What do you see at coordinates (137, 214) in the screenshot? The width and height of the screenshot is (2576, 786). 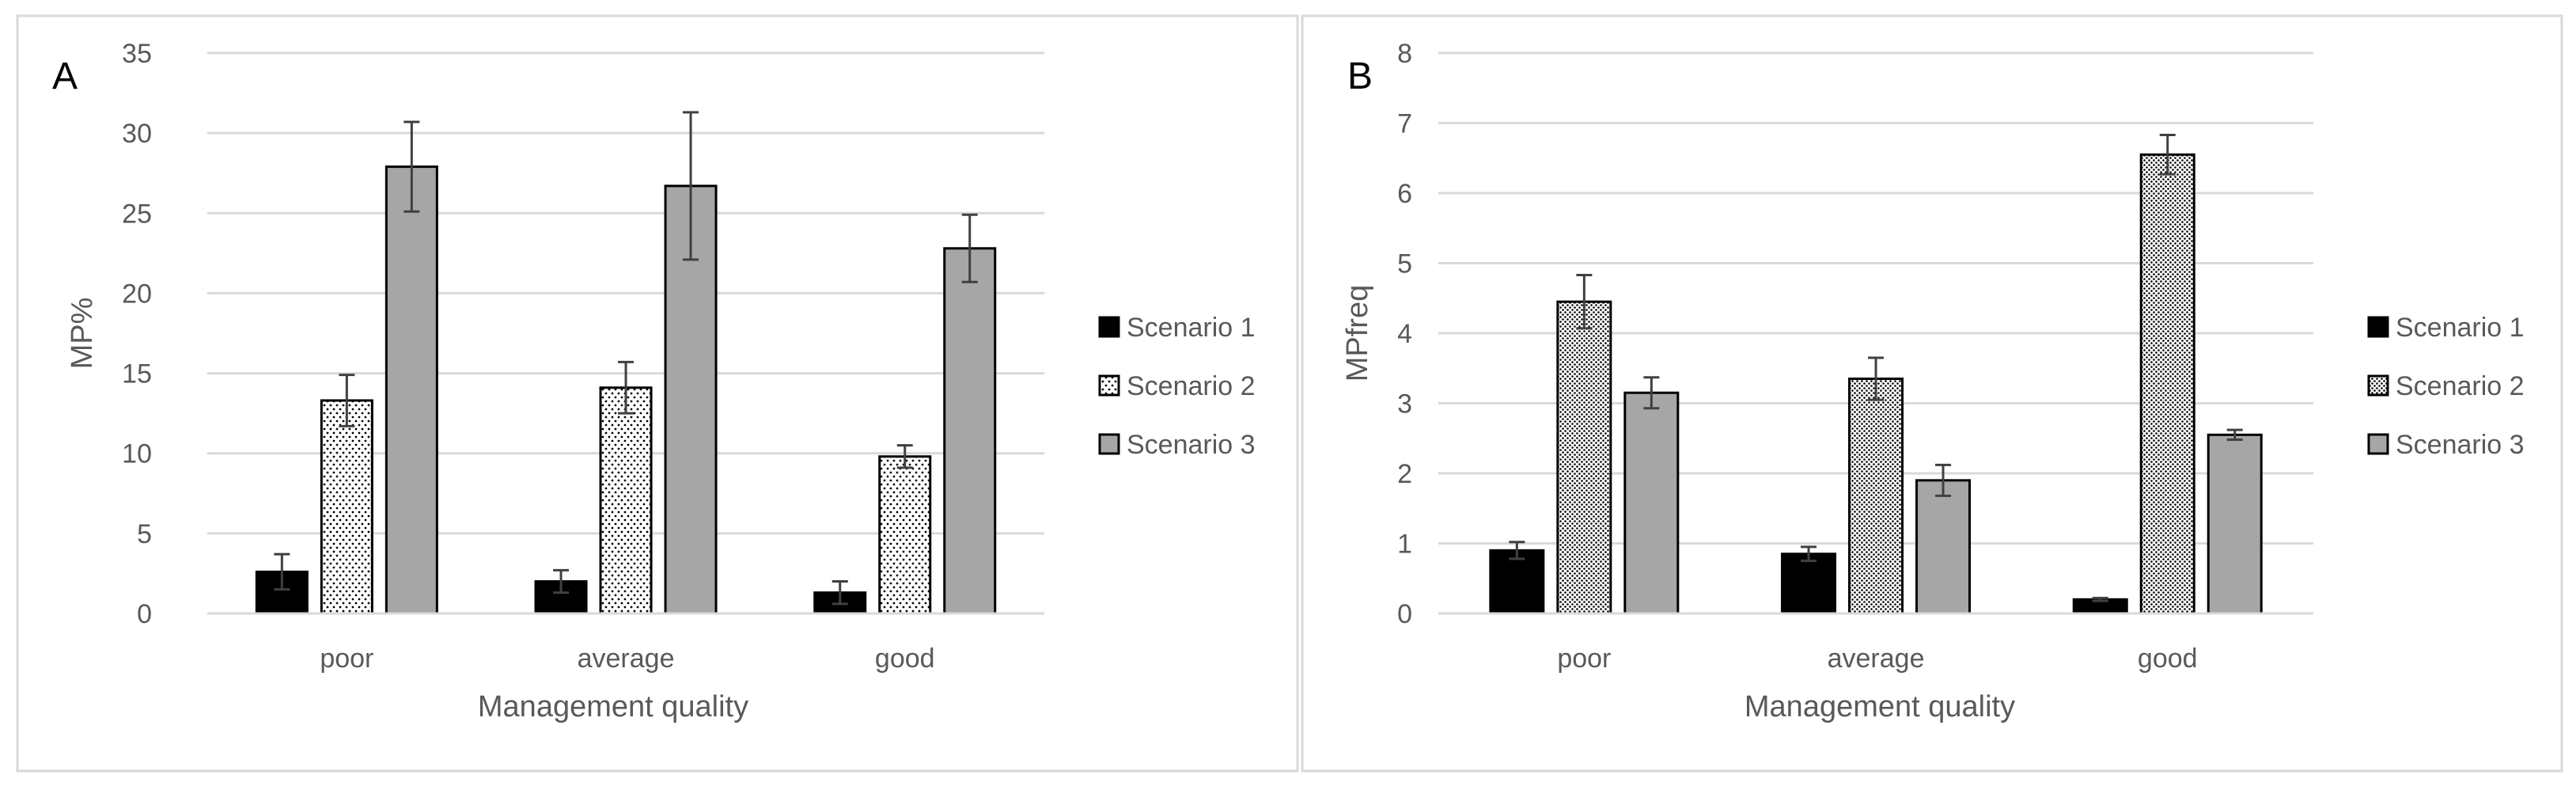 I see `y-tick-label: 25` at bounding box center [137, 214].